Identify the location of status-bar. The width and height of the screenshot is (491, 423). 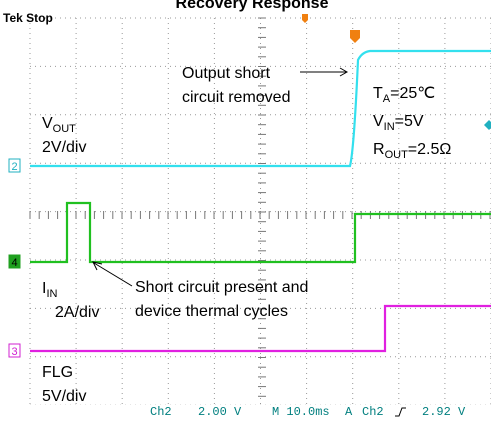
(245, 414).